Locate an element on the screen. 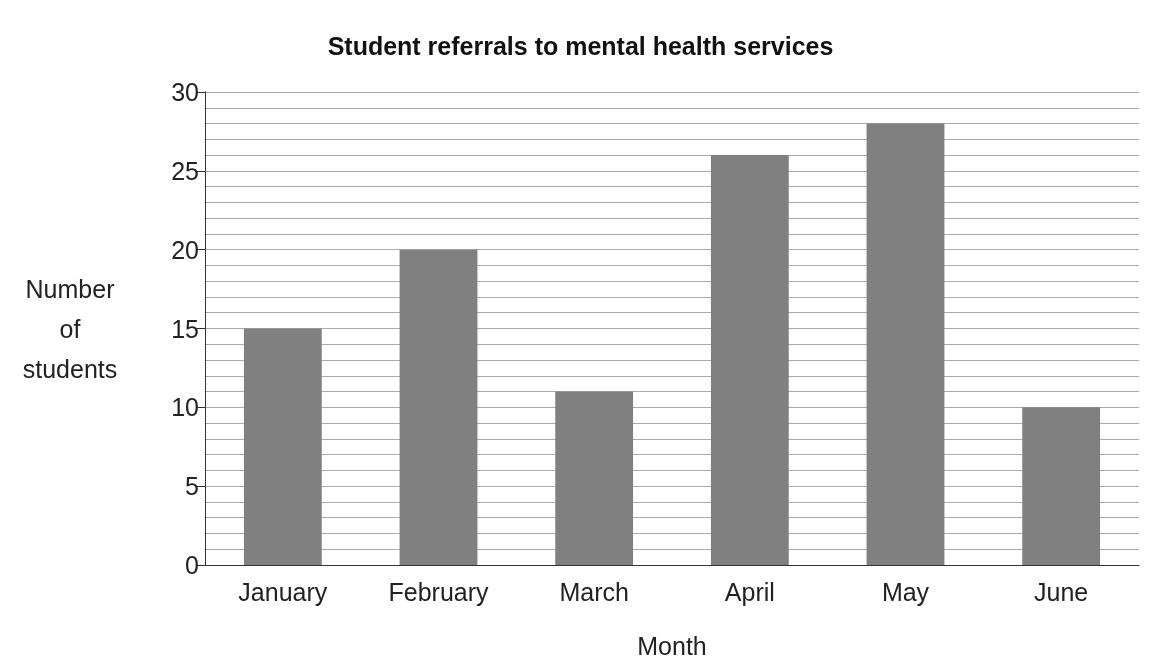 The width and height of the screenshot is (1161, 668). y-tick-label: 5 is located at coordinates (192, 486).